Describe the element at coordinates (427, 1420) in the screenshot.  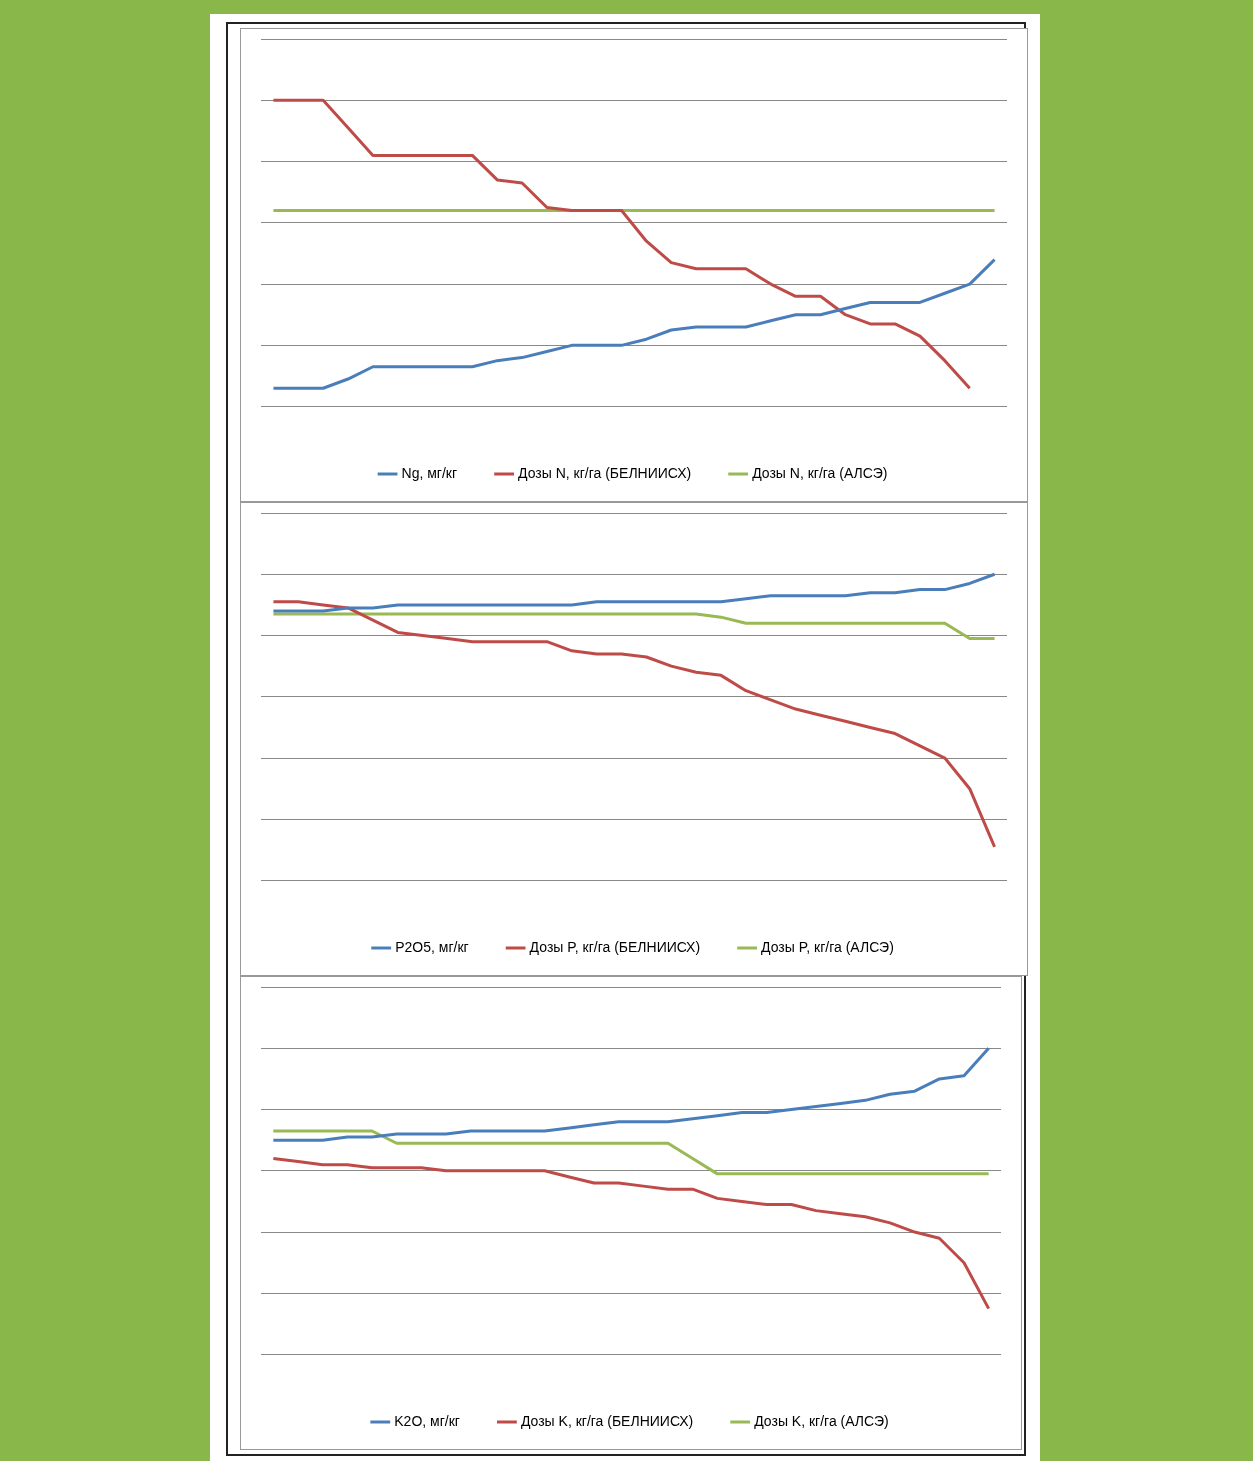
I see `legend-label: K2O, мг/кг` at that location.